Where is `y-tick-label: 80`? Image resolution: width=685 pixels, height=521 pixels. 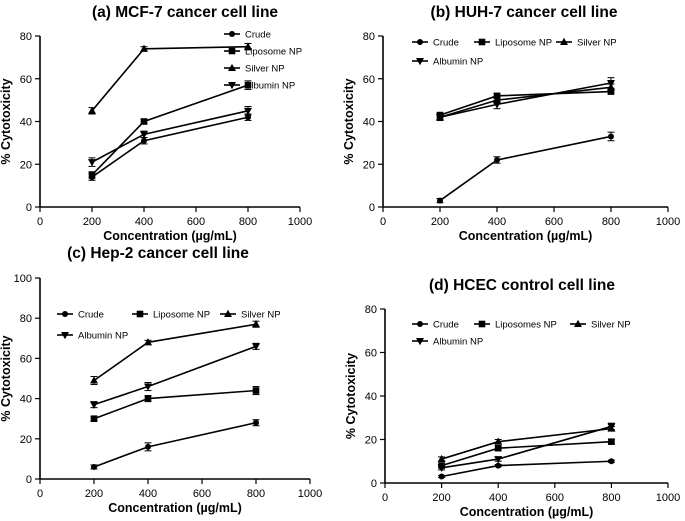 y-tick-label: 80 is located at coordinates (369, 37).